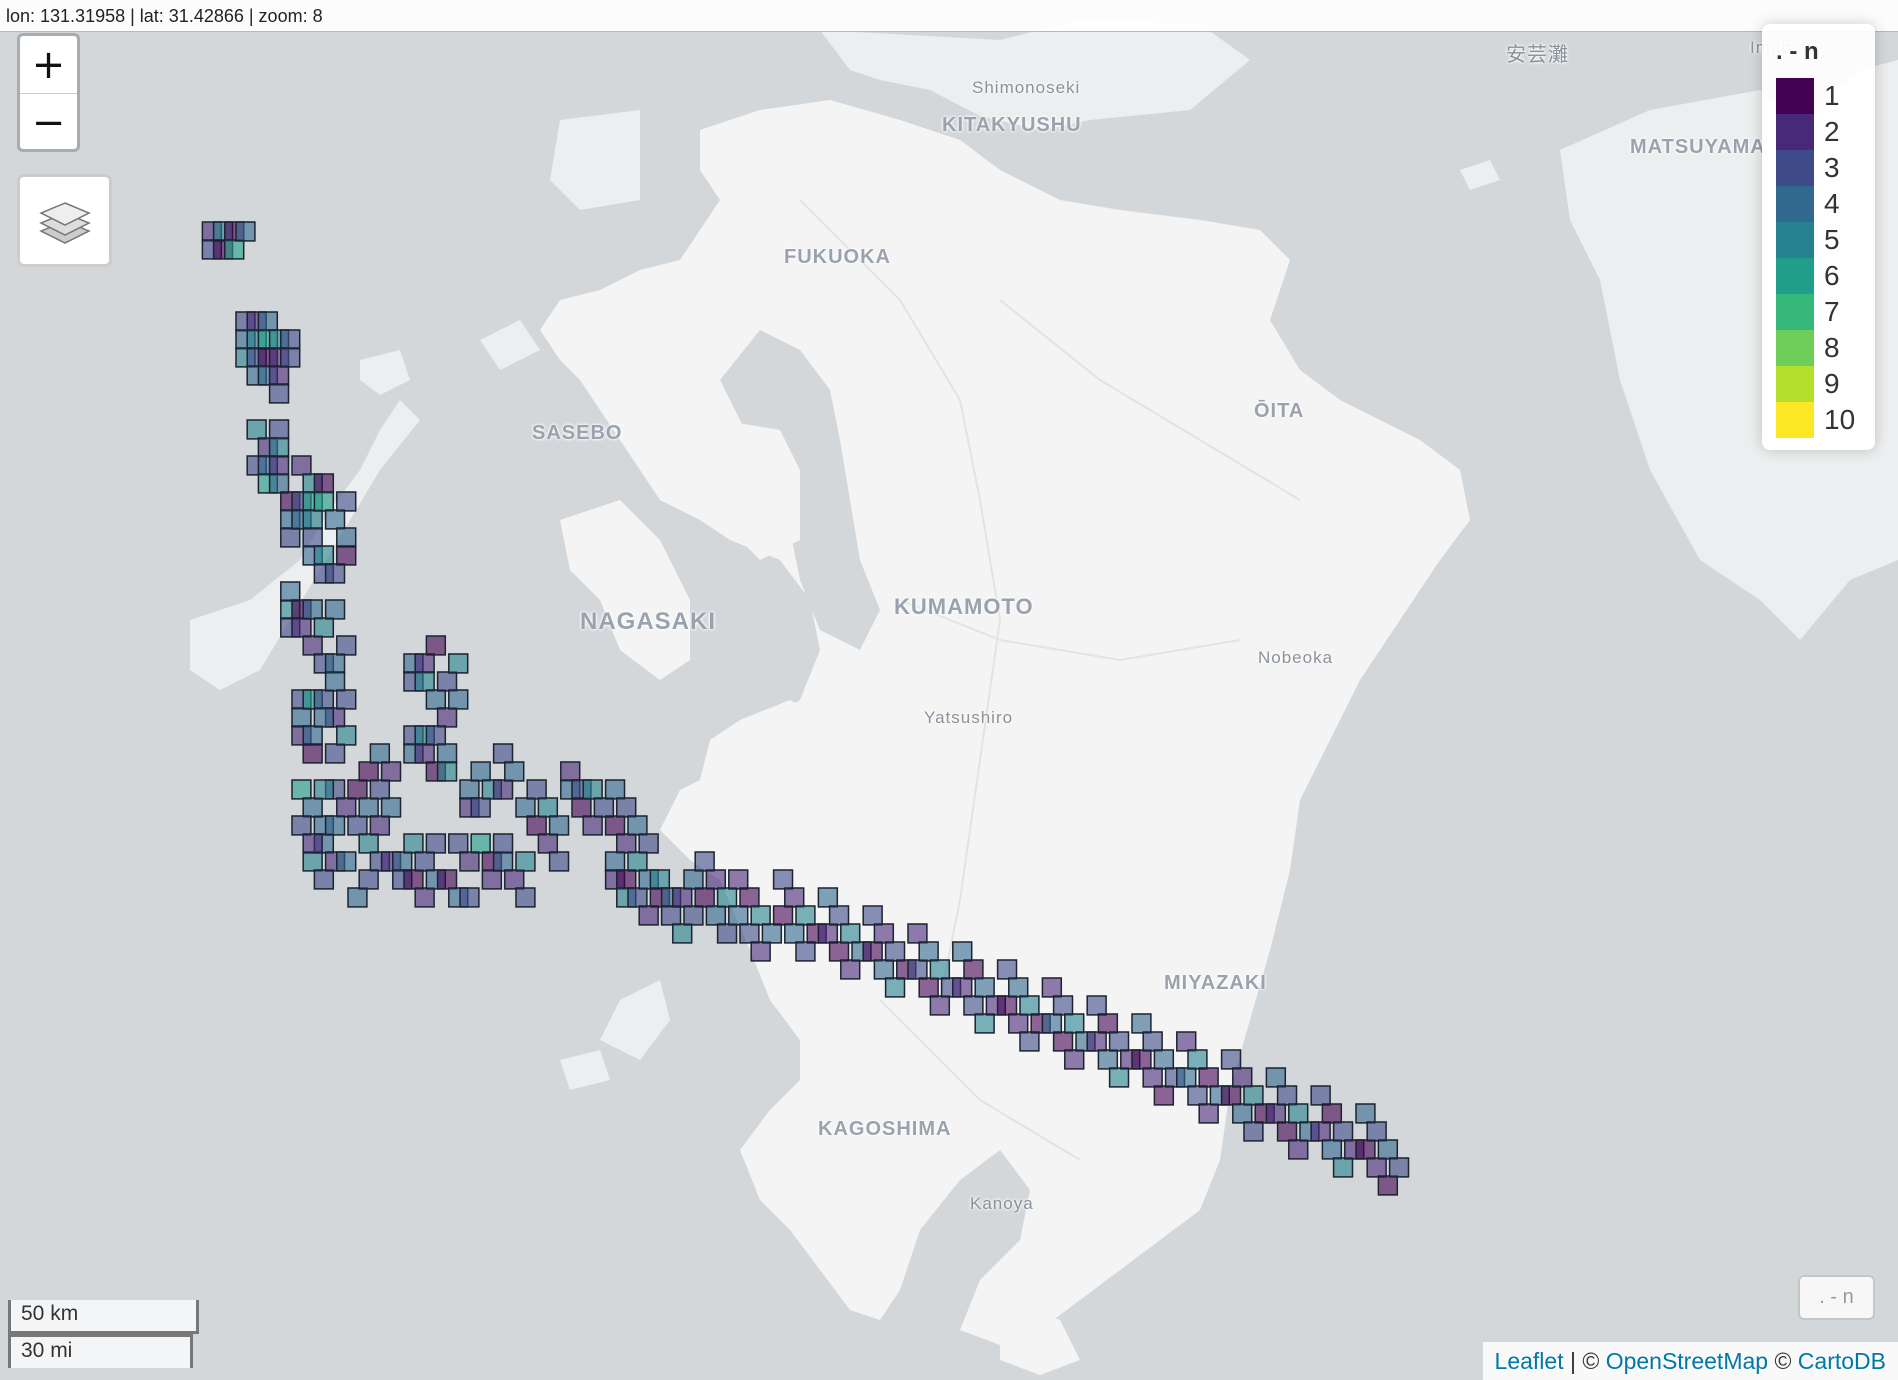 The image size is (1898, 1380). What do you see at coordinates (1836, 1297) in the screenshot?
I see `layer-toggle-button: . - n` at bounding box center [1836, 1297].